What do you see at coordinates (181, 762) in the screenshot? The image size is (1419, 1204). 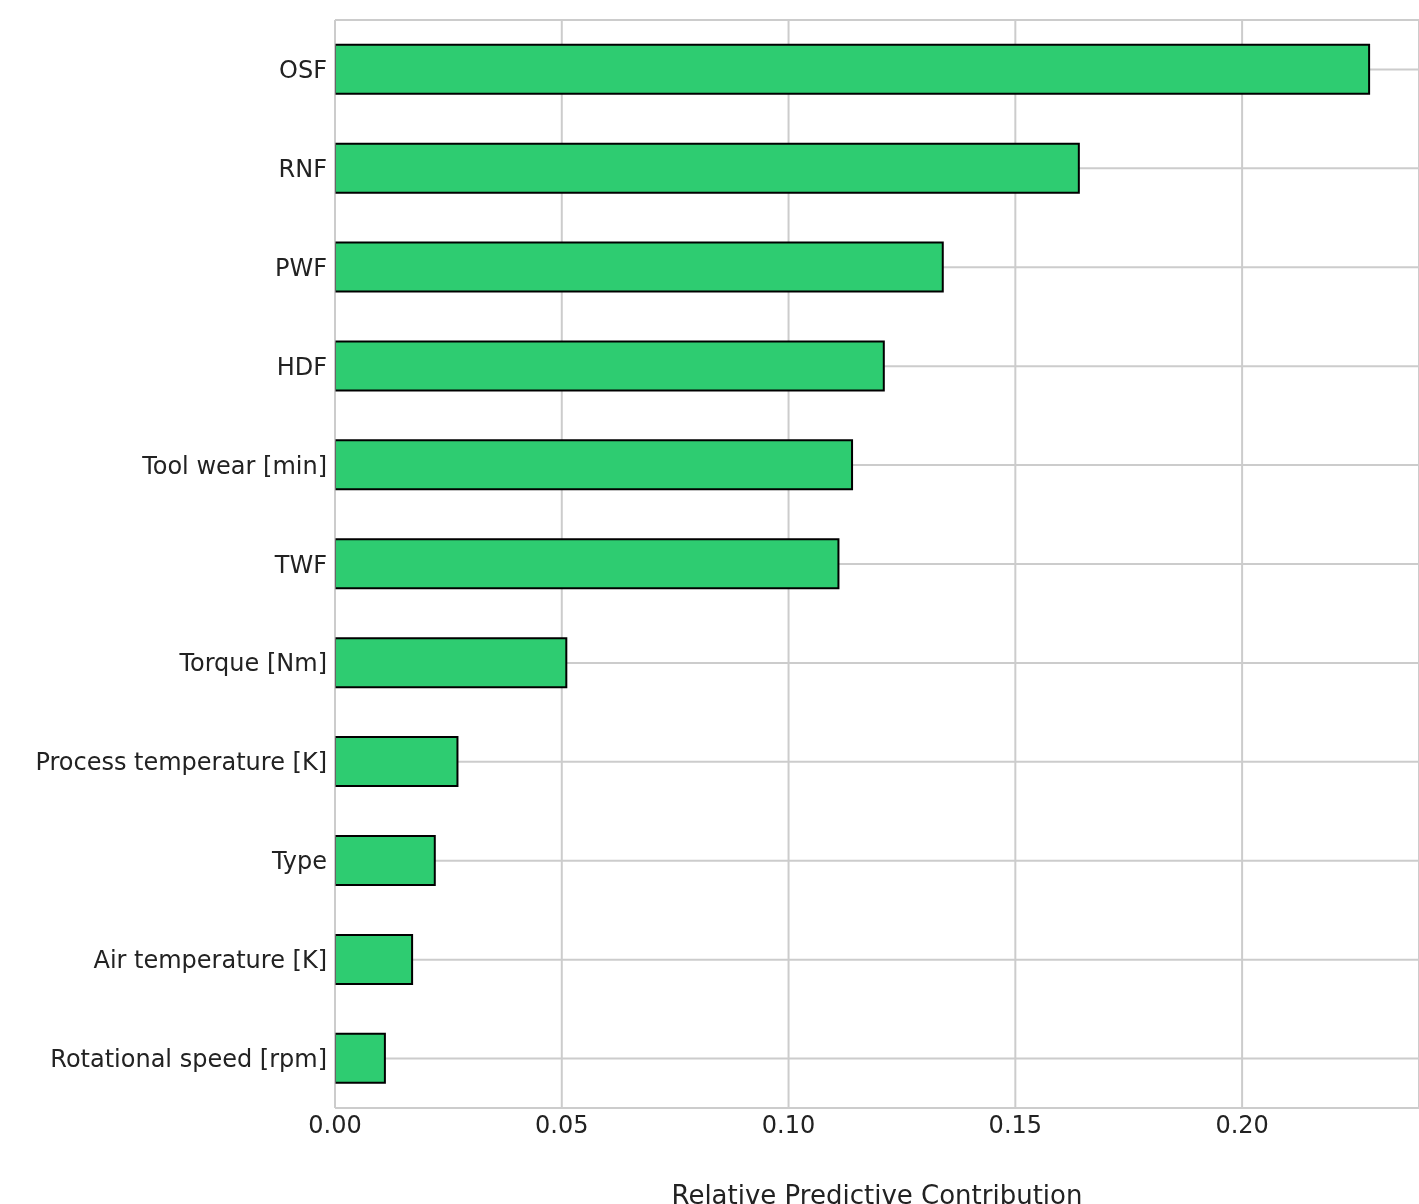 I see `y-tick-label: Process temperature [K]` at bounding box center [181, 762].